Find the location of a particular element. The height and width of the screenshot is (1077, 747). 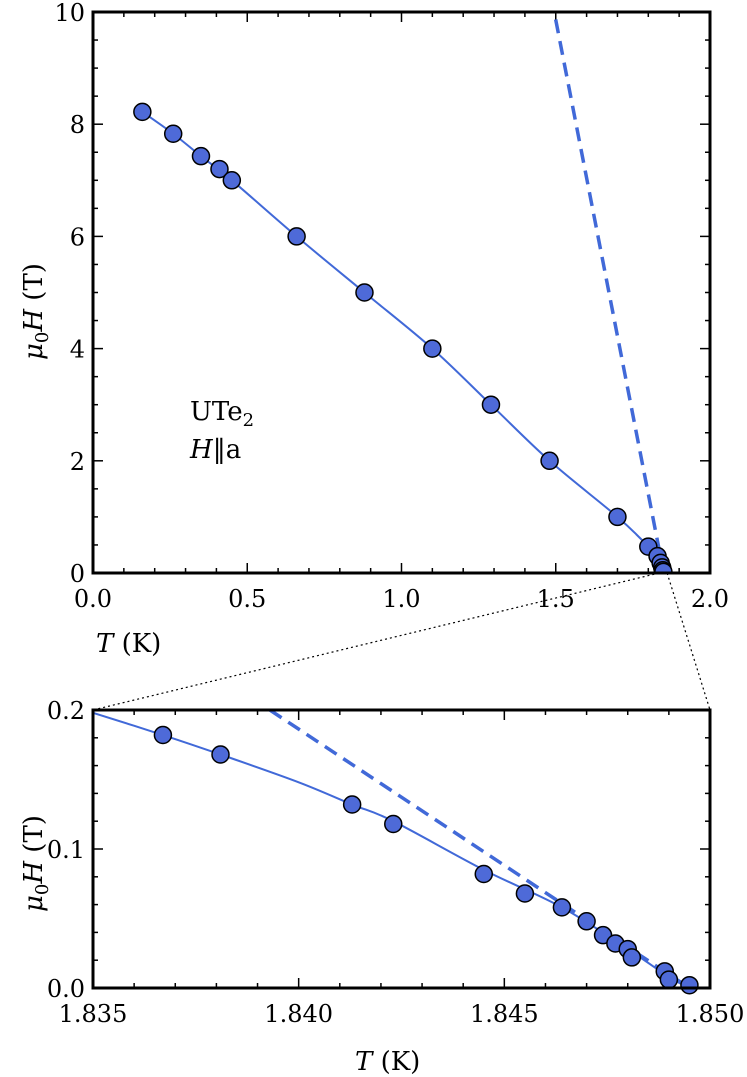

inset-y-tick-label: 0.2 is located at coordinates (66, 711).